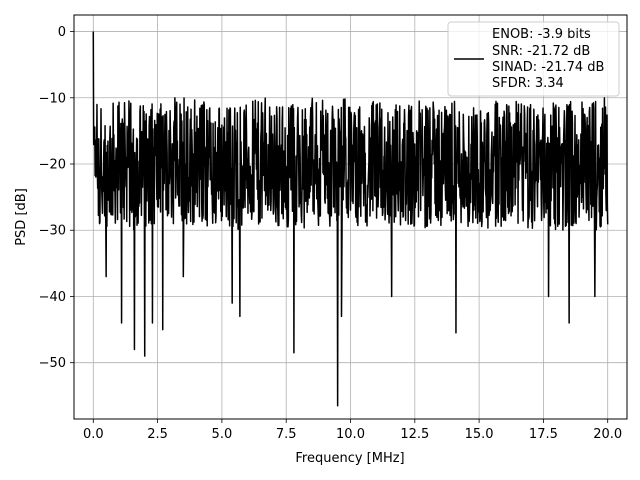  I want to click on x-tick-label: 17.5, so click(543, 434).